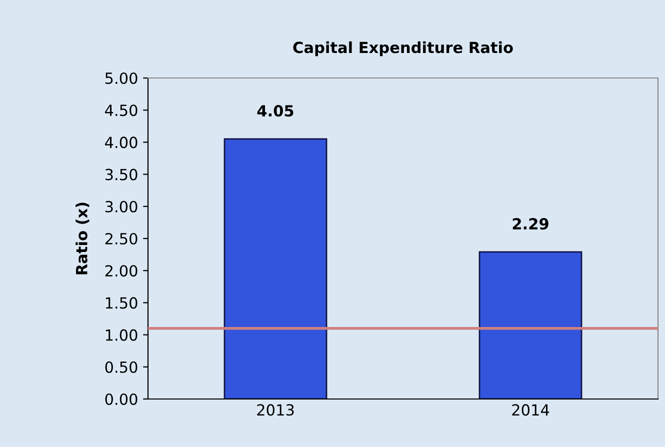  What do you see at coordinates (531, 410) in the screenshot?
I see `x-tick-label: 2014` at bounding box center [531, 410].